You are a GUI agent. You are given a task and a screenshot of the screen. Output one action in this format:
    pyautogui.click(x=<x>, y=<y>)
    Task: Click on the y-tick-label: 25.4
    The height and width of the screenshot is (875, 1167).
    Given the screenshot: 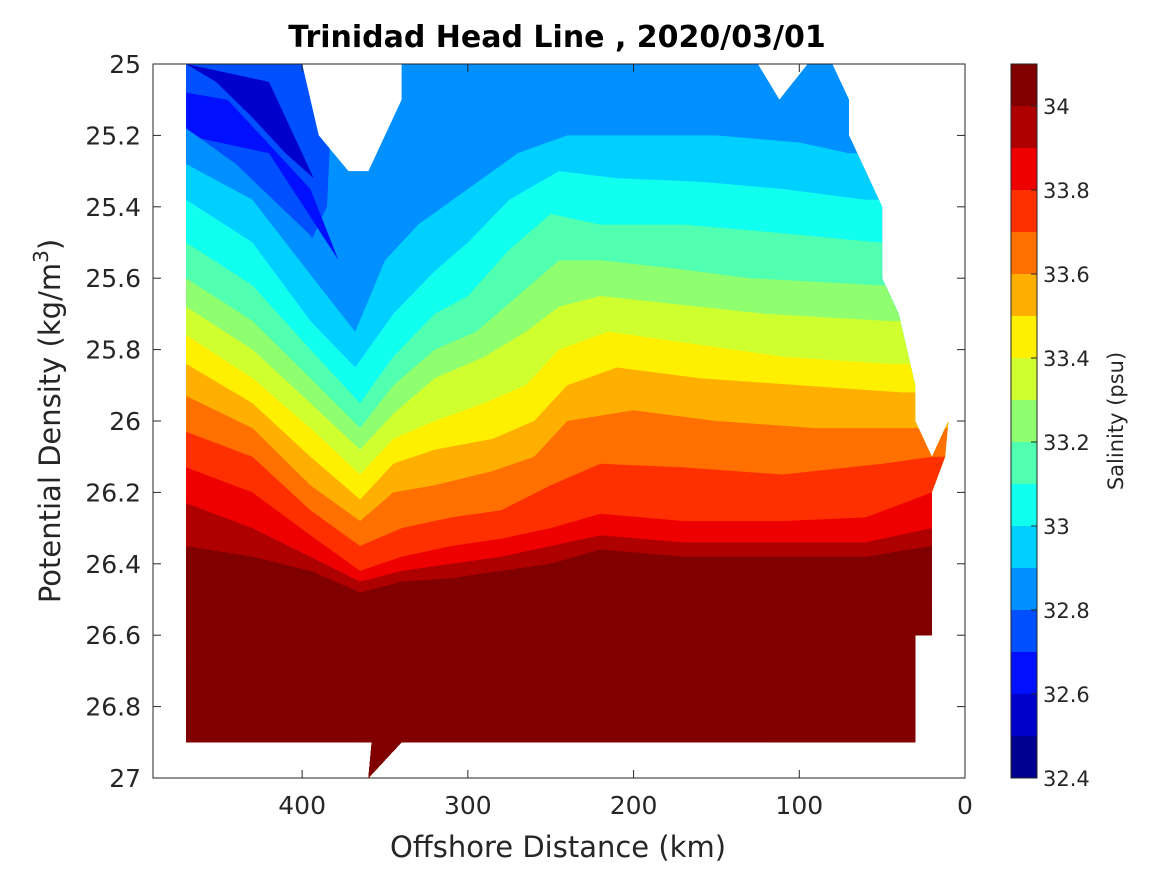 What is the action you would take?
    pyautogui.click(x=113, y=207)
    